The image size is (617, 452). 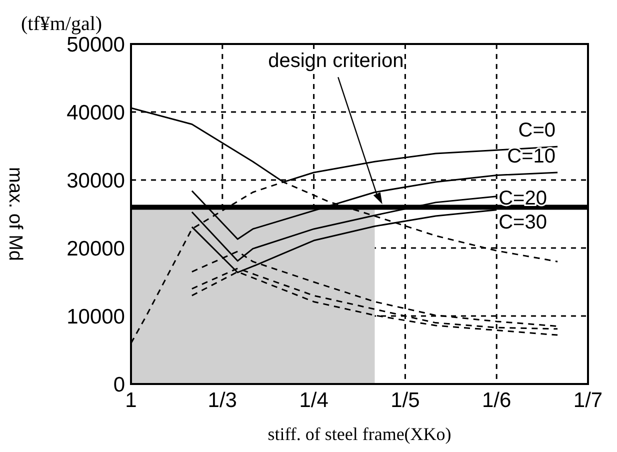 What do you see at coordinates (15, 214) in the screenshot?
I see `y-axis-title: max. of Md` at bounding box center [15, 214].